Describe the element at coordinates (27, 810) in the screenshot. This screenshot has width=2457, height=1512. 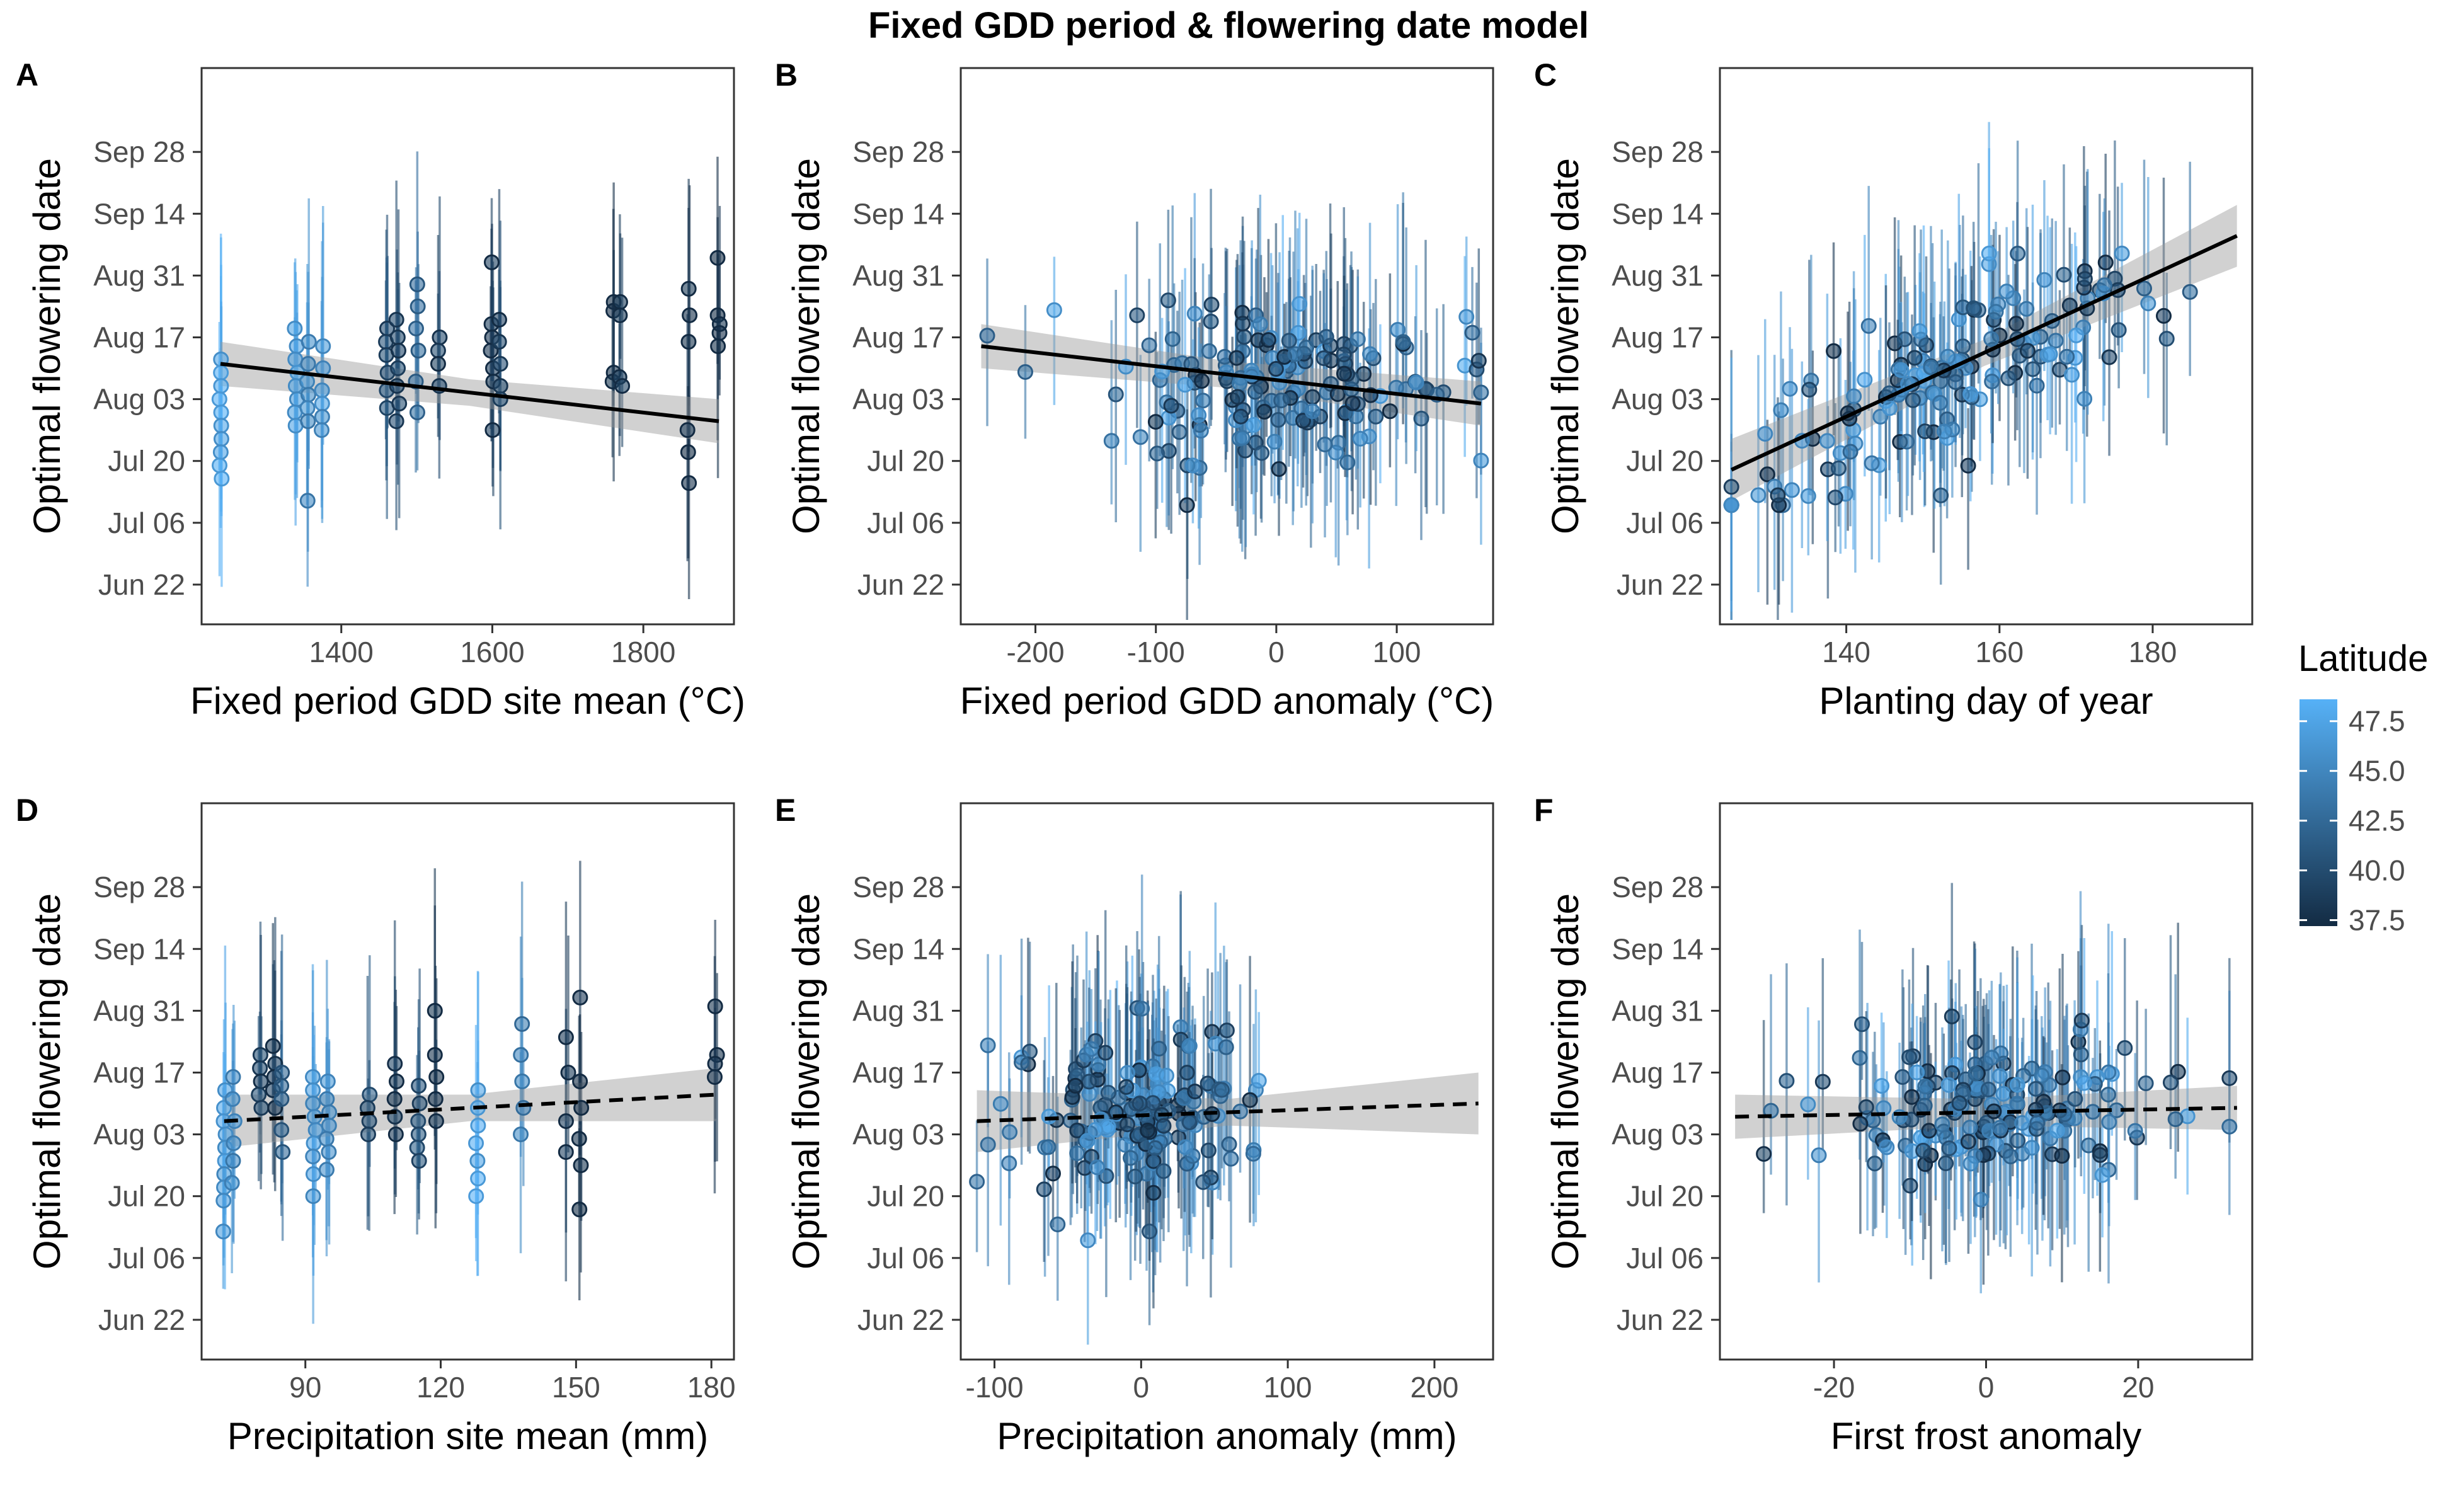
I see `panel-letter: D` at that location.